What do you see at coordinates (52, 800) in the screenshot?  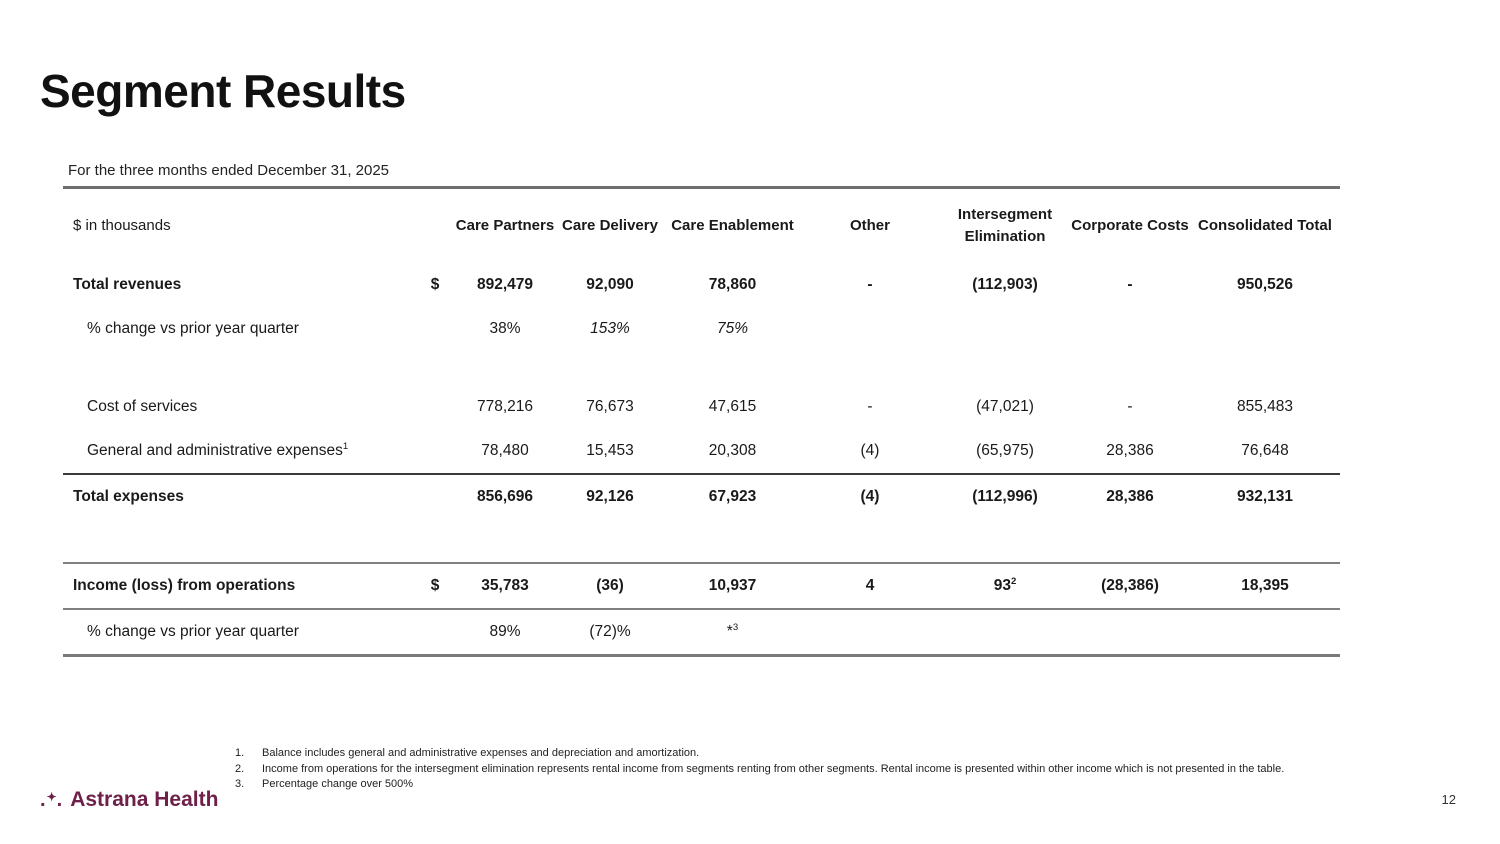 I see `logo-icon: .✦.` at bounding box center [52, 800].